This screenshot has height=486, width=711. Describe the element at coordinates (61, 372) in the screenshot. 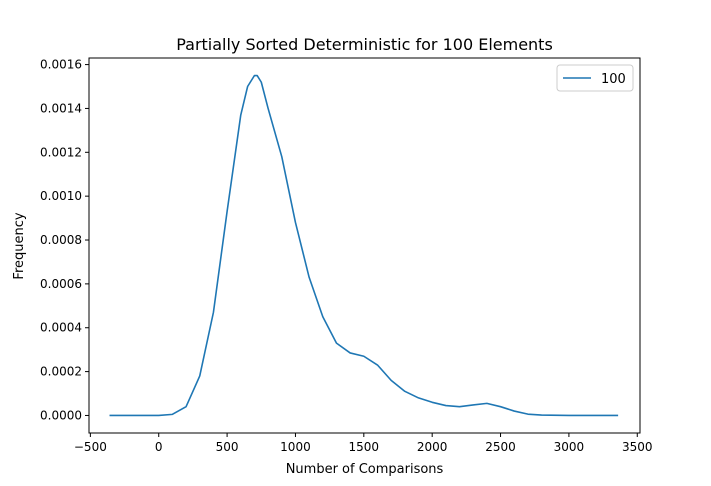

I see `y-tick-label: 0.0002` at that location.